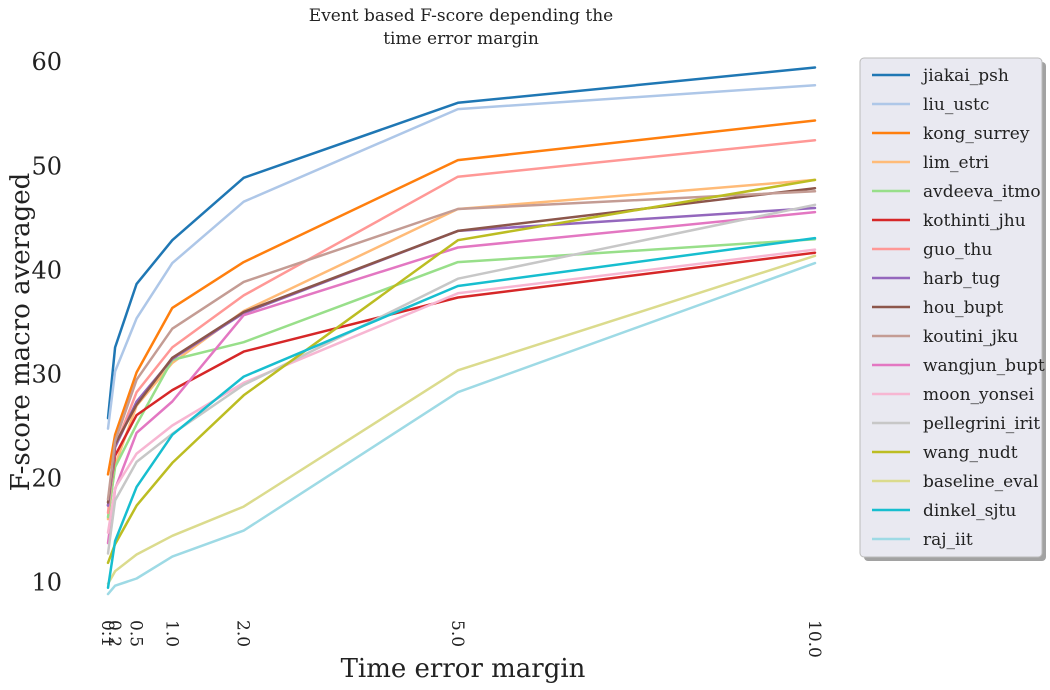  What do you see at coordinates (457, 633) in the screenshot?
I see `x-tick-label: 5.0` at bounding box center [457, 633].